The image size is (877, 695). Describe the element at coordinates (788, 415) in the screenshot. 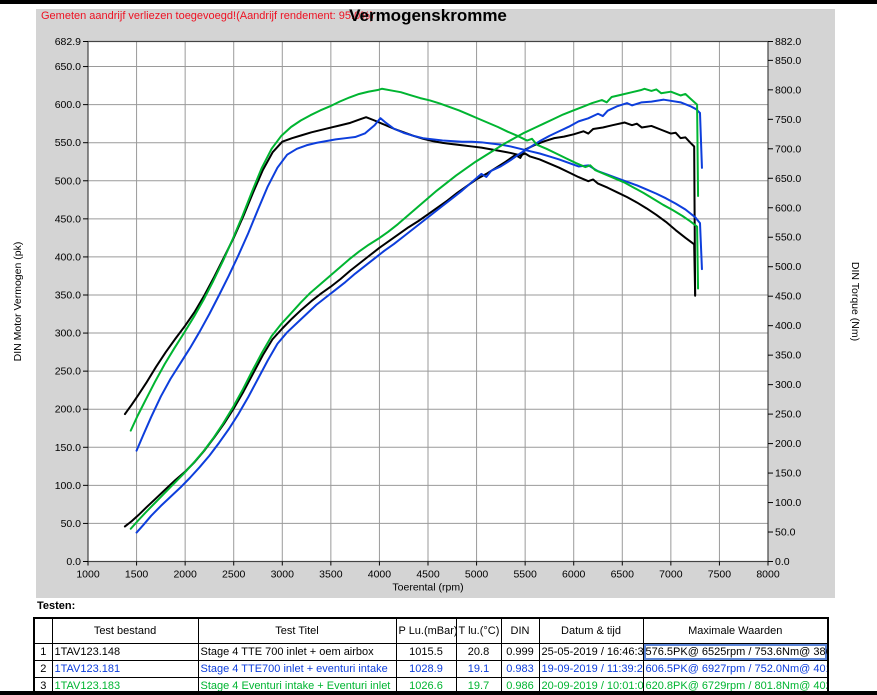

I see `right-tick-label: 250.0` at that location.